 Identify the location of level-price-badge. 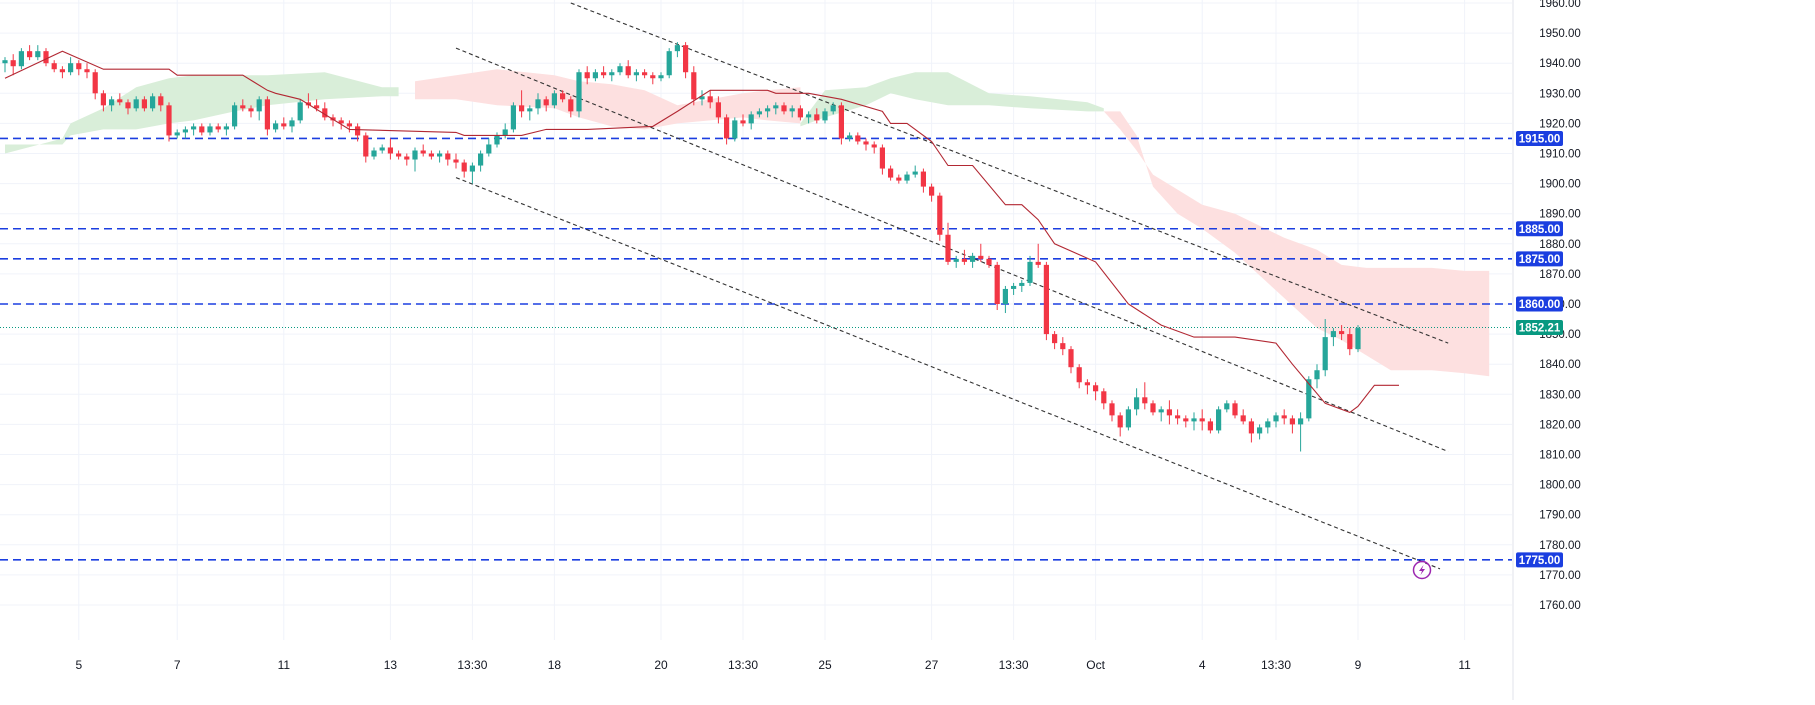
(1539, 259).